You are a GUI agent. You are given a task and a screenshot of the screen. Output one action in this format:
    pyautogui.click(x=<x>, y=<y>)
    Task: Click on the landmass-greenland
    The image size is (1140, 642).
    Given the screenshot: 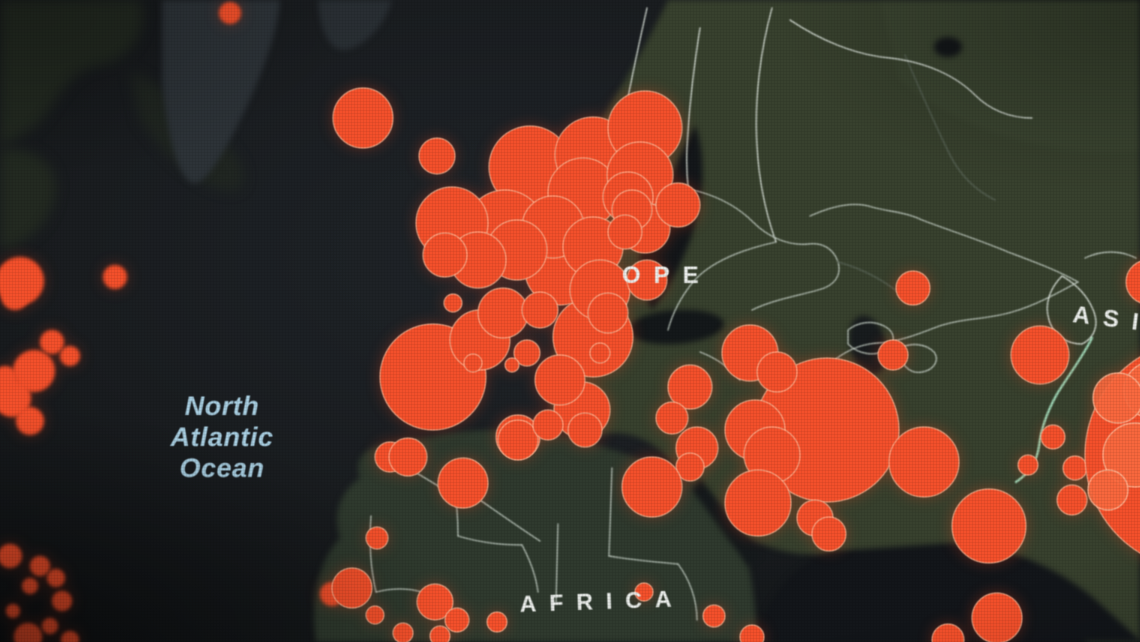 What is the action you would take?
    pyautogui.click(x=277, y=92)
    